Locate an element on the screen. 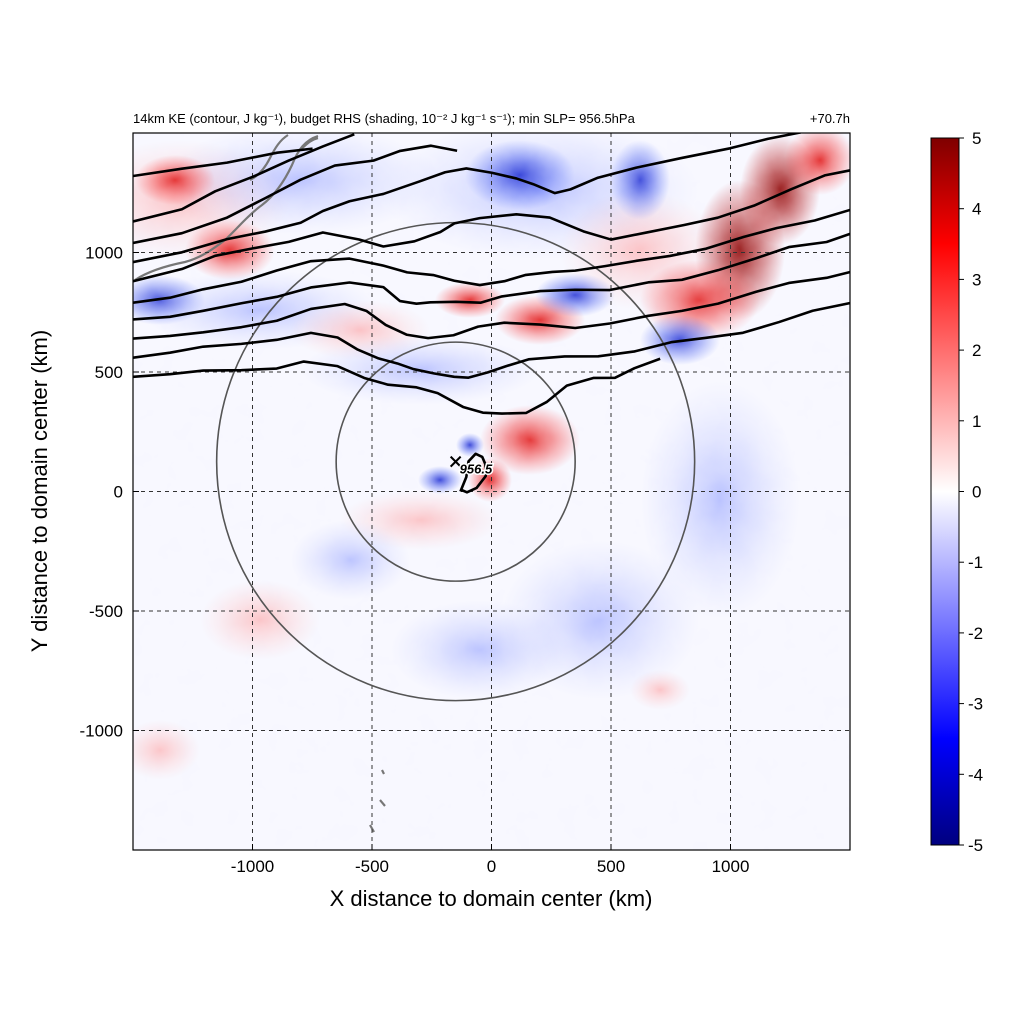 The height and width of the screenshot is (1024, 1024). x-tick-label: 0 is located at coordinates (491, 866).